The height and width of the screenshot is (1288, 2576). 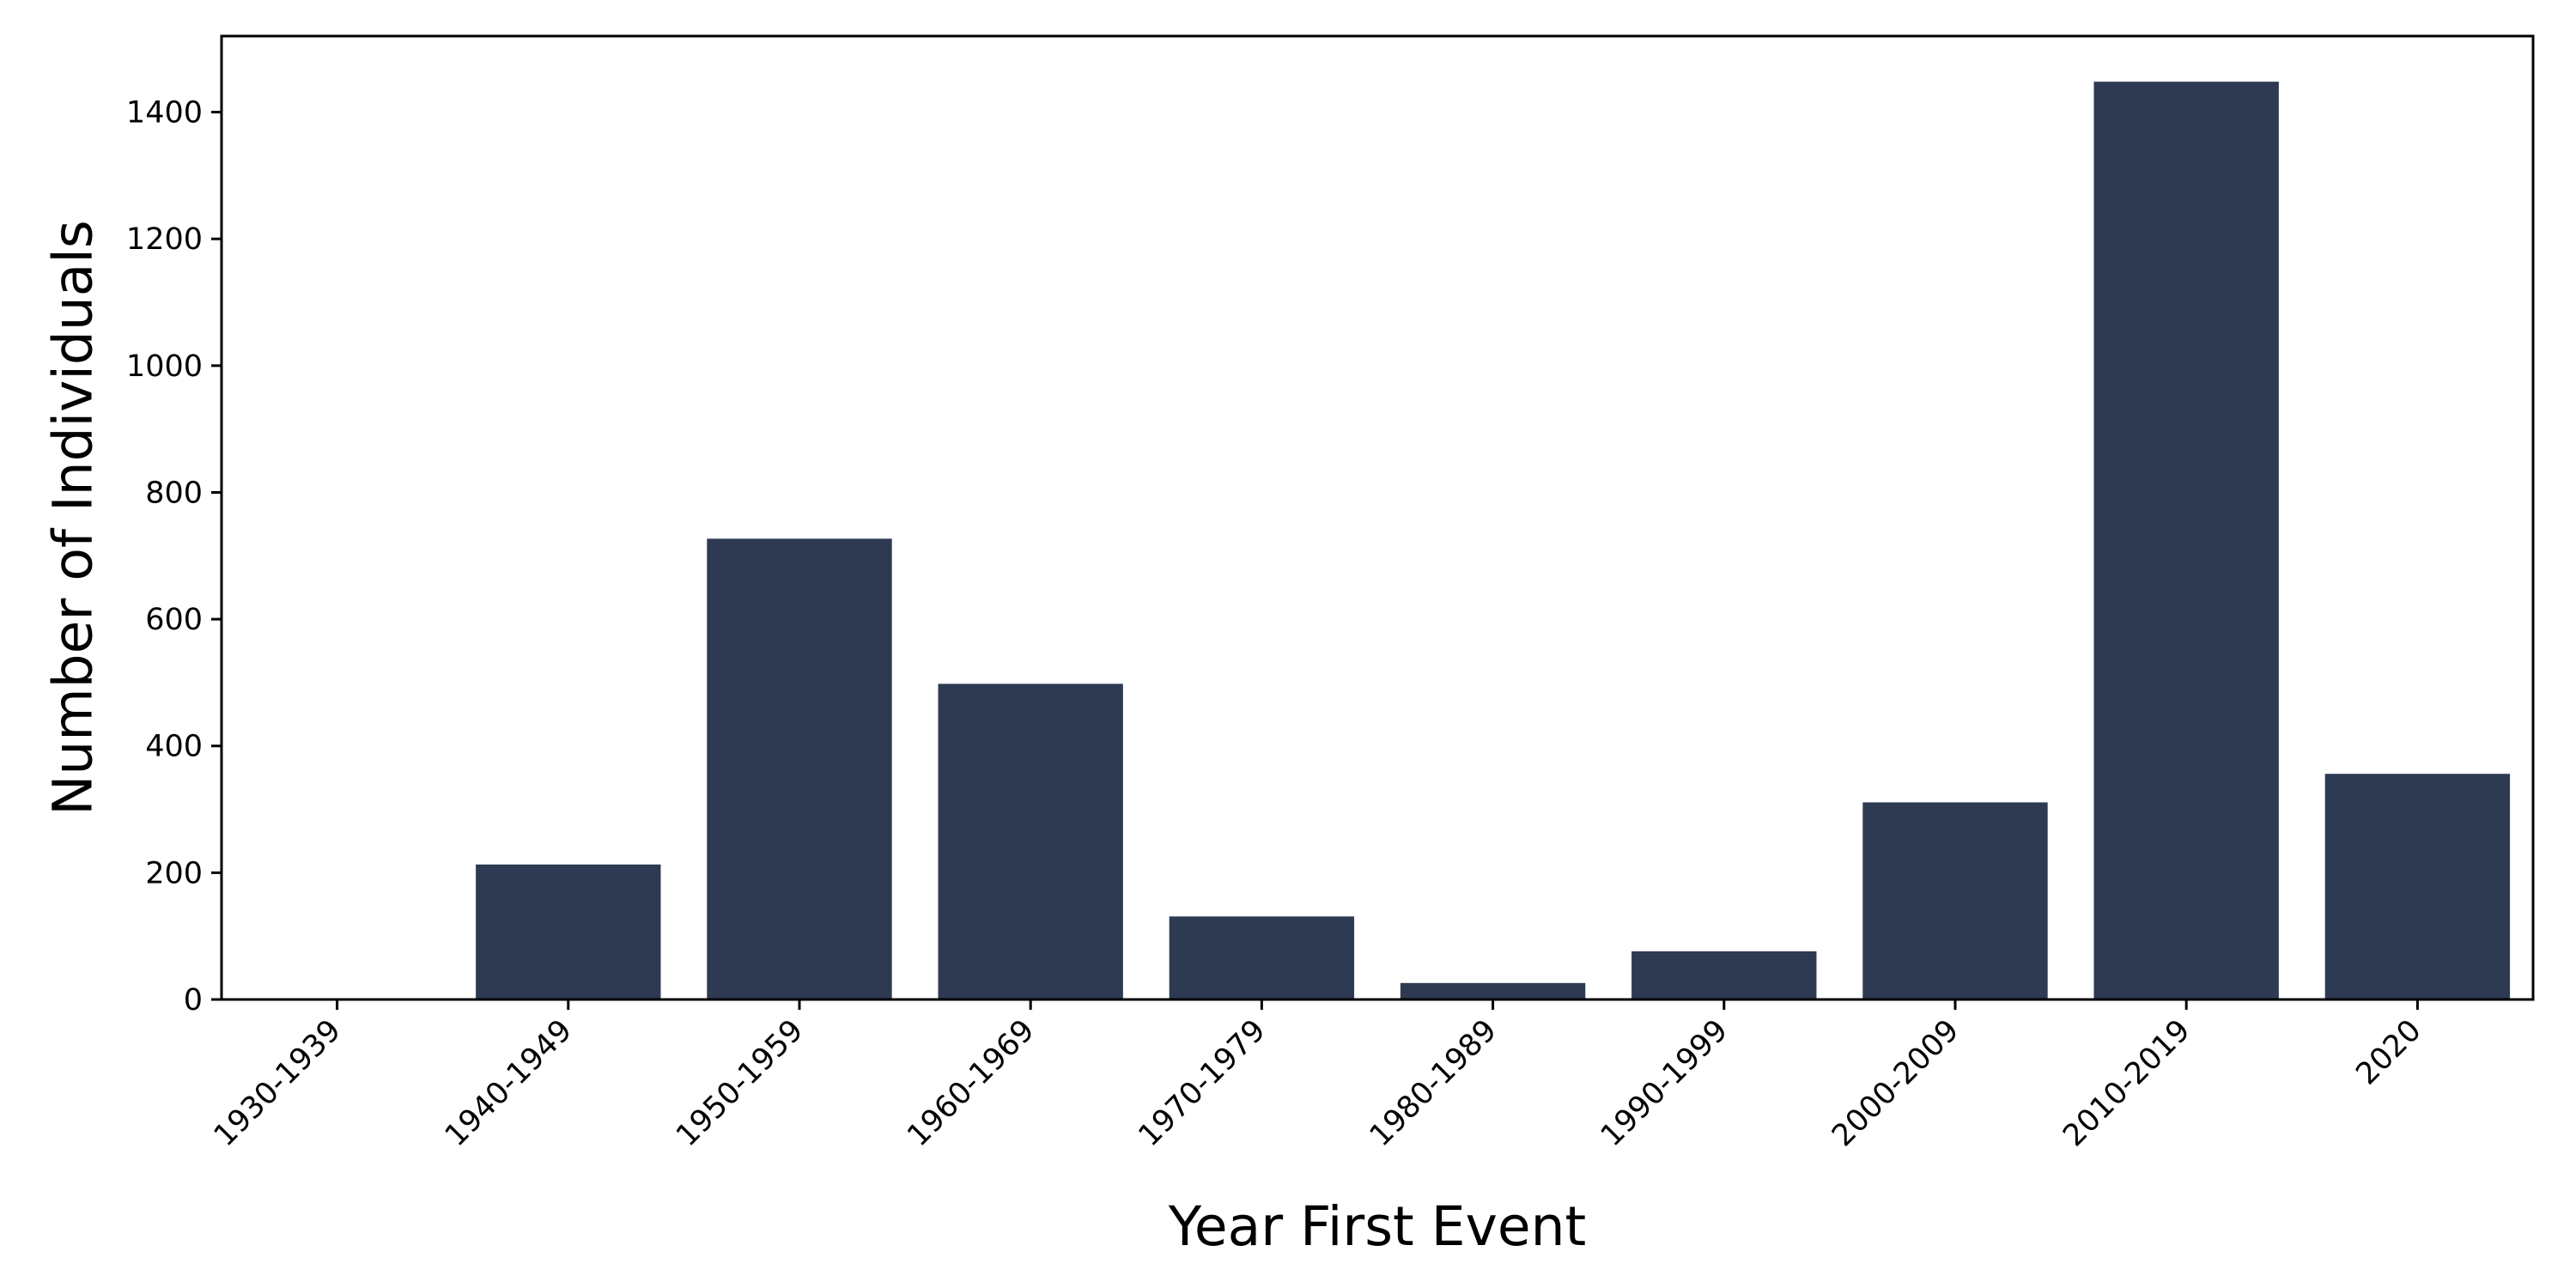 What do you see at coordinates (74, 518) in the screenshot?
I see `y-axis-label: Number of Individuals` at bounding box center [74, 518].